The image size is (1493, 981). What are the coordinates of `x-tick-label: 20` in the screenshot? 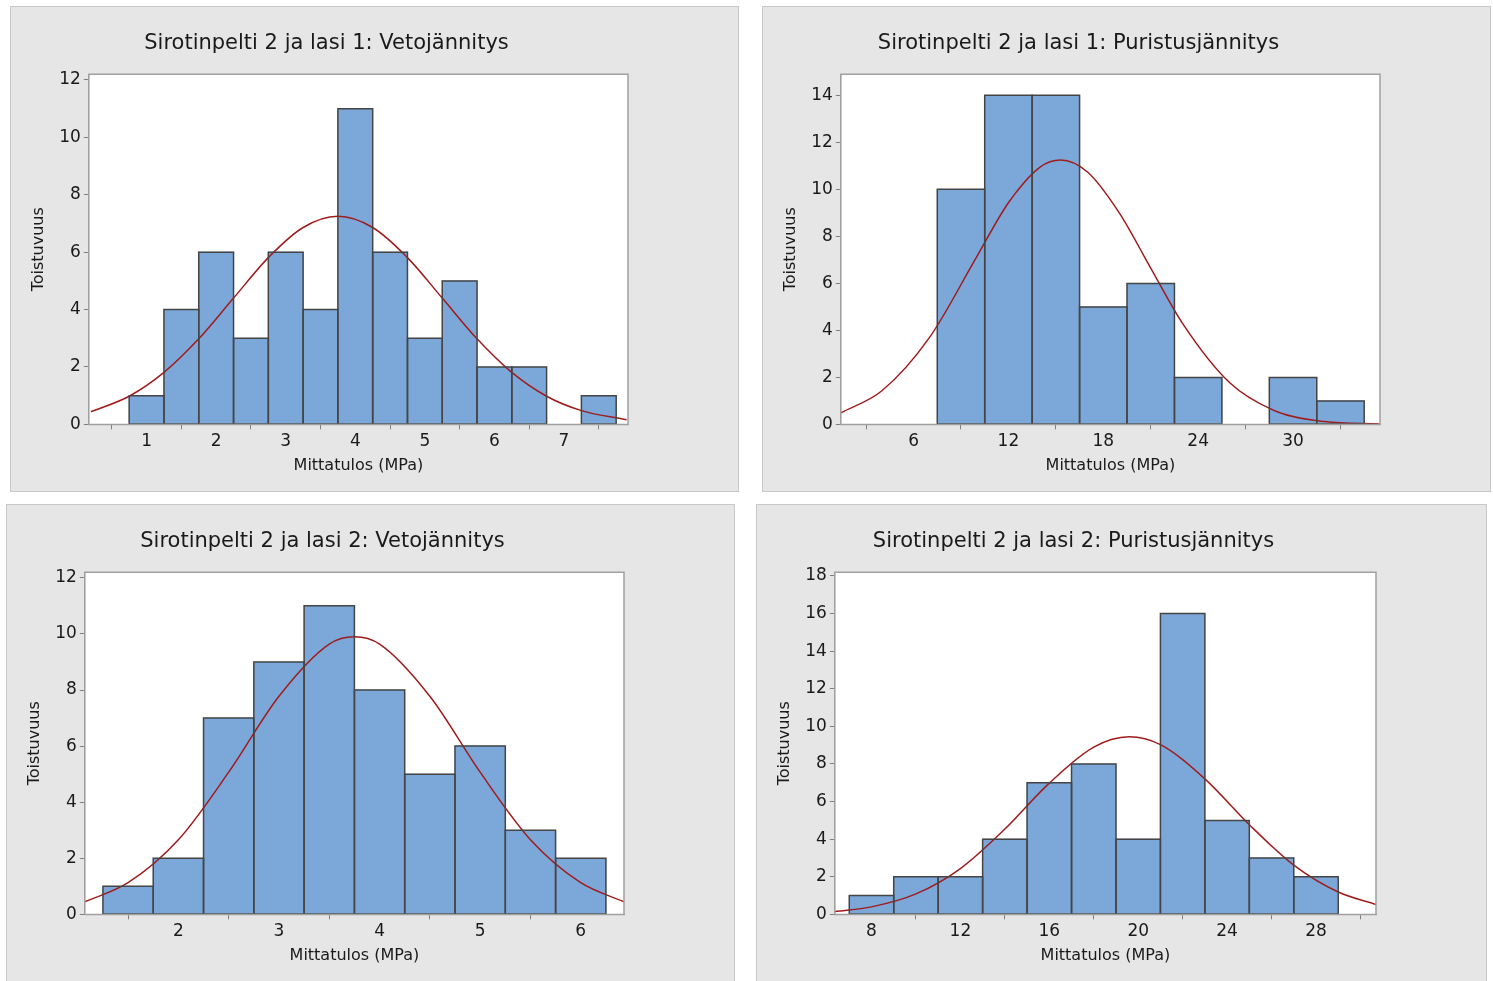 It's located at (1138, 930).